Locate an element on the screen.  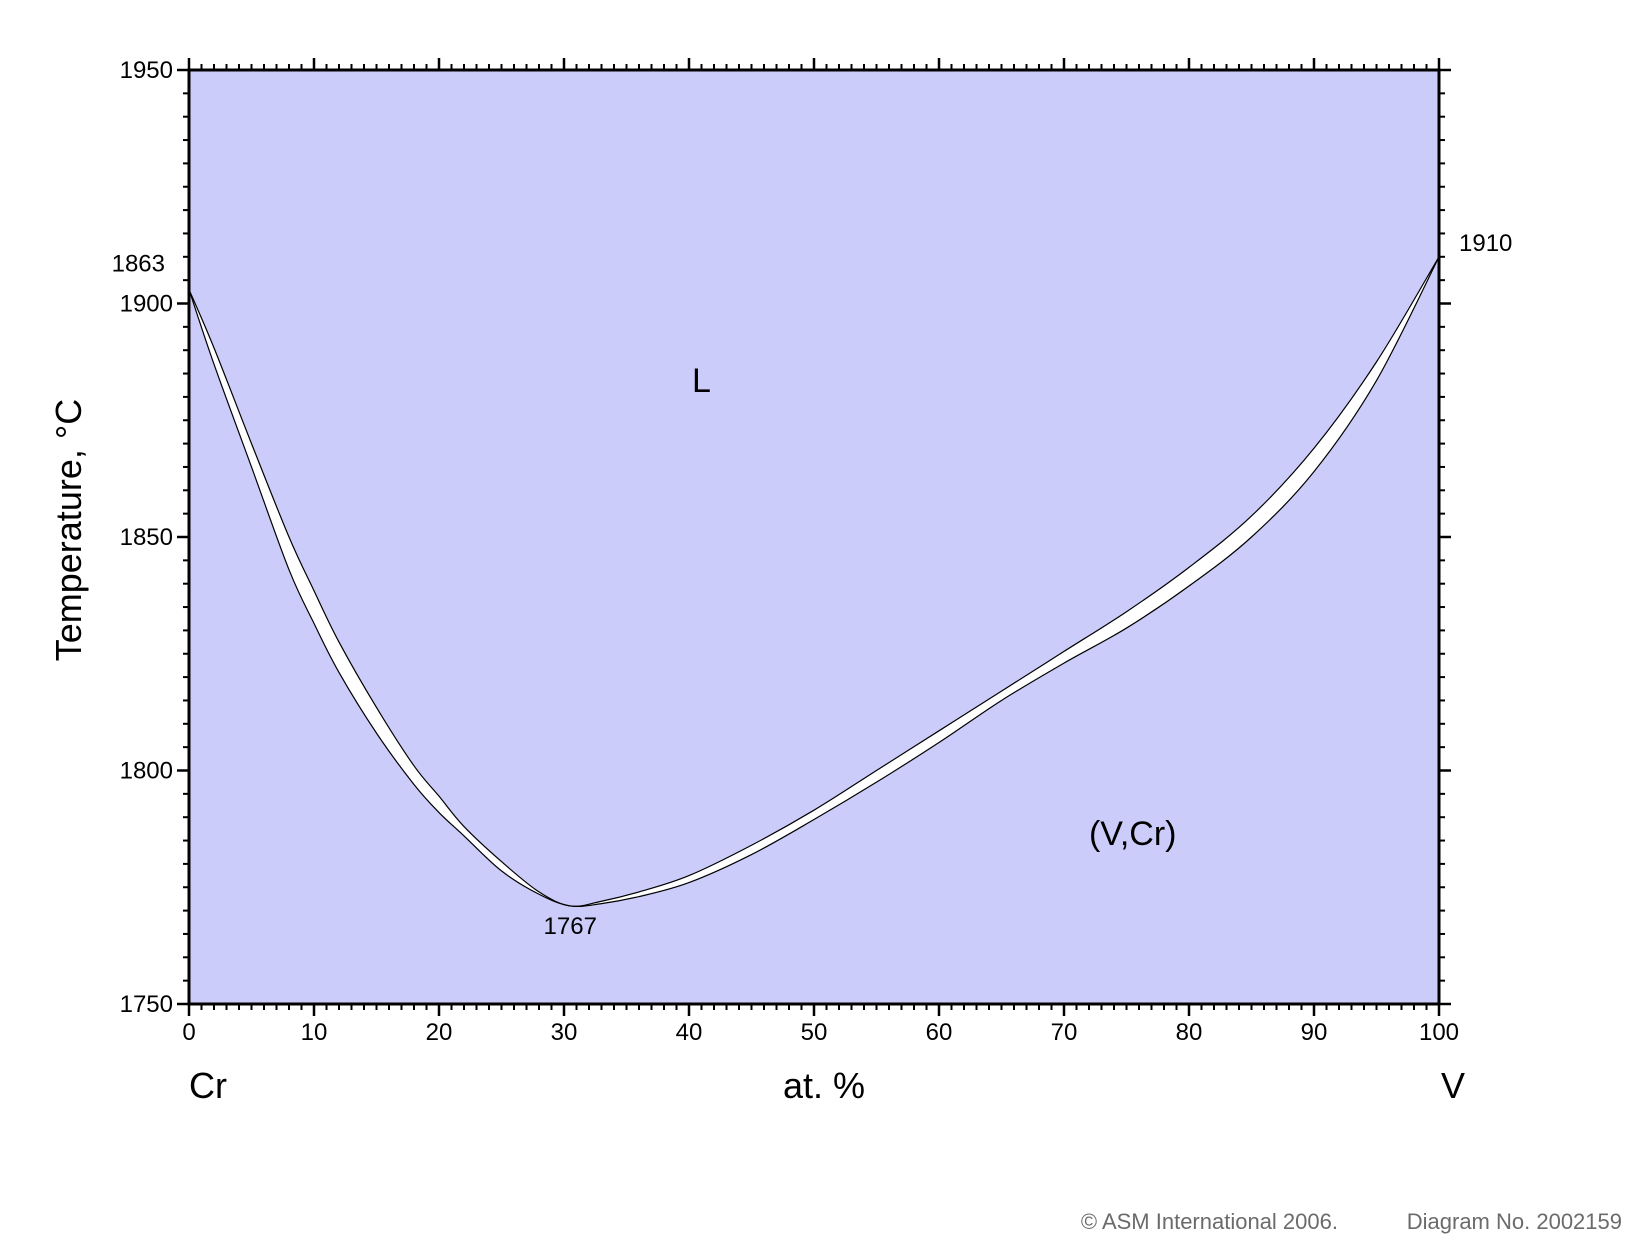
y-tick-label: 1850 is located at coordinates (146, 537).